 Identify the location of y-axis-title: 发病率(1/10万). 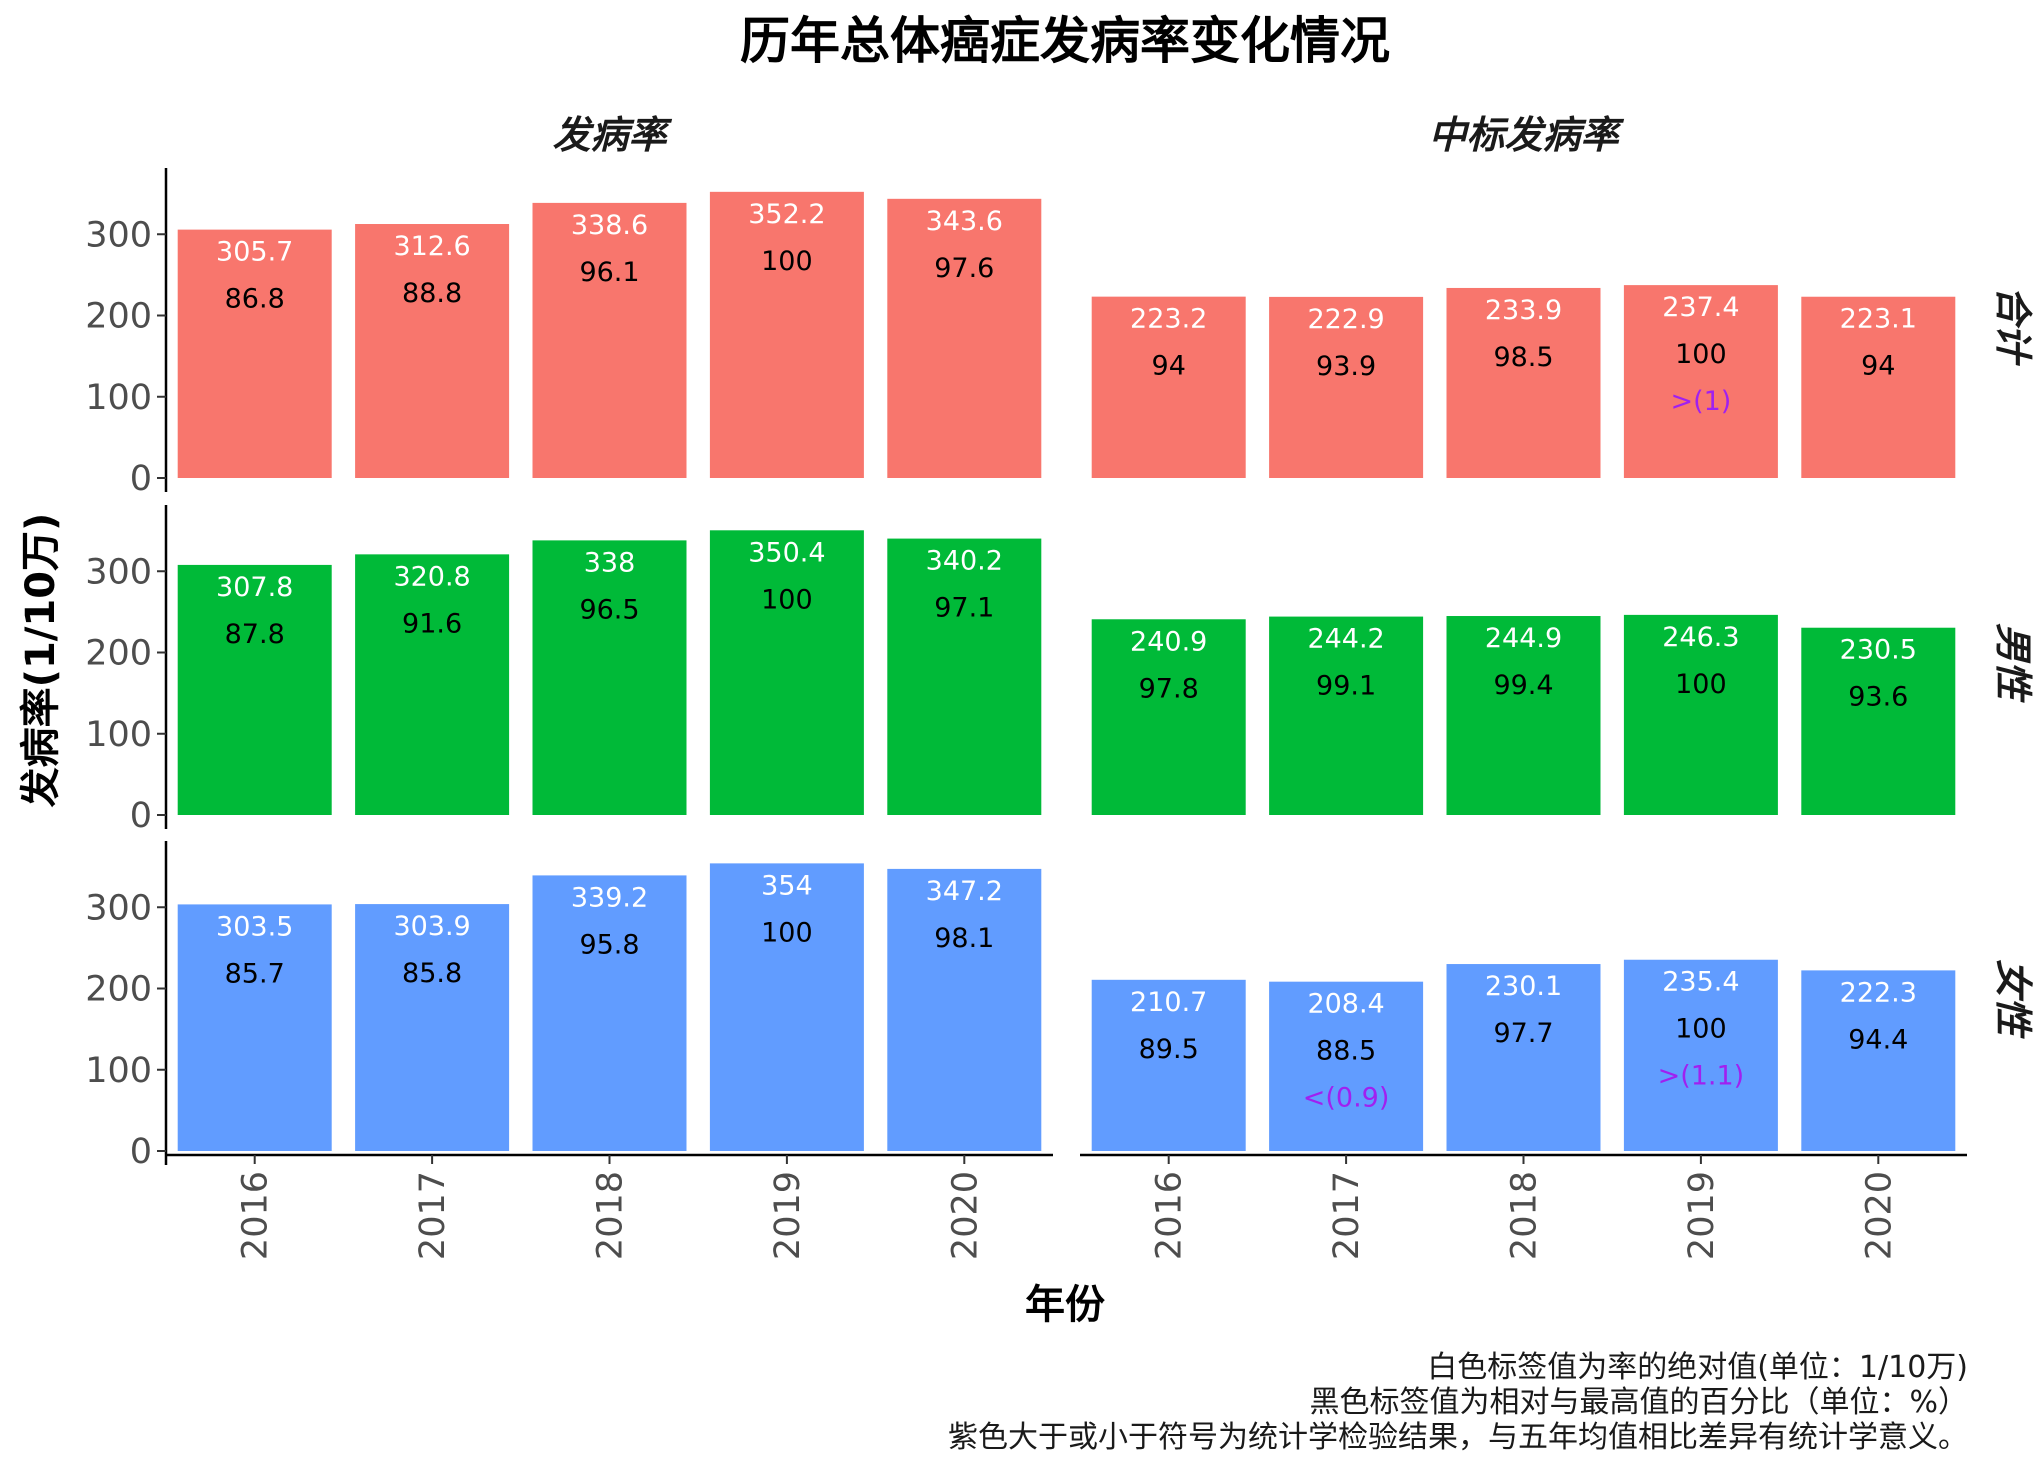
(41, 660).